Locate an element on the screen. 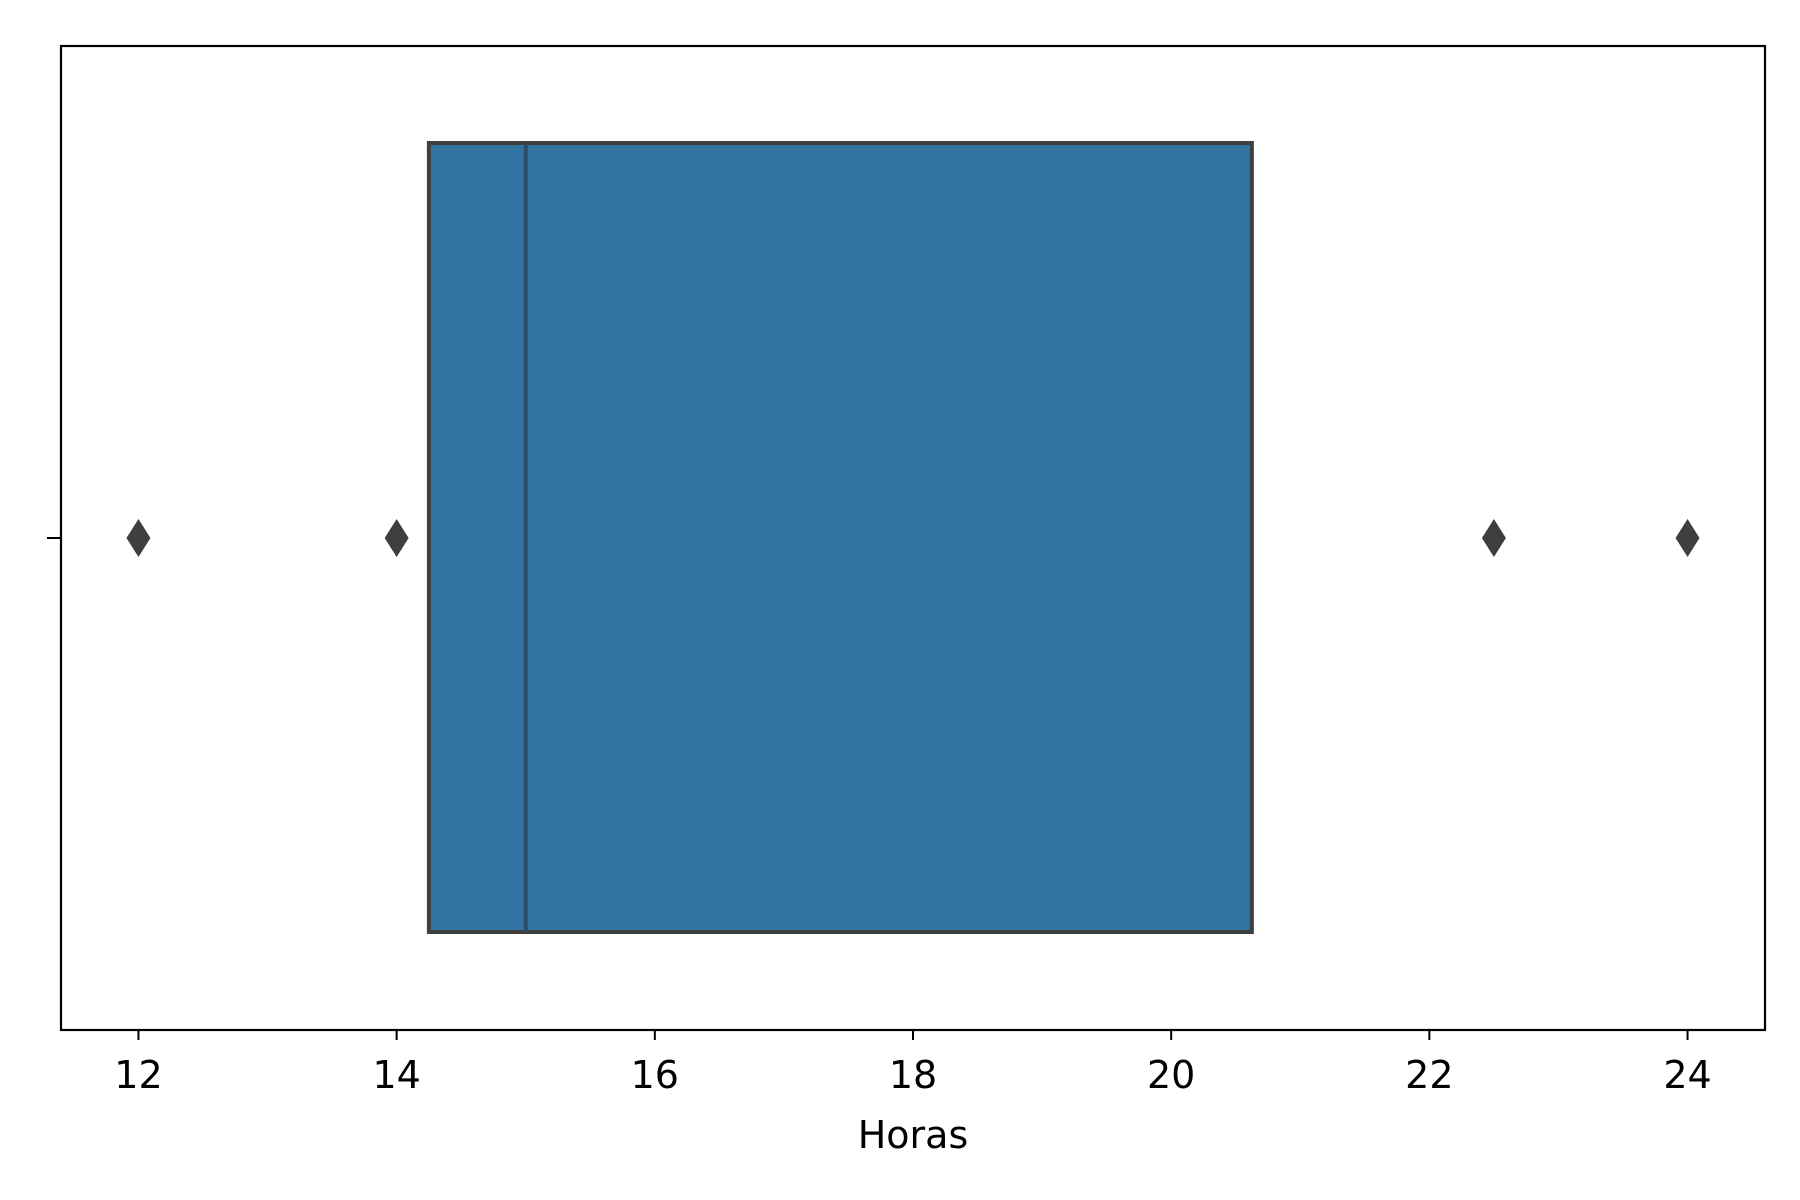 The height and width of the screenshot is (1200, 1800). x-tick-label: 18 is located at coordinates (913, 1075).